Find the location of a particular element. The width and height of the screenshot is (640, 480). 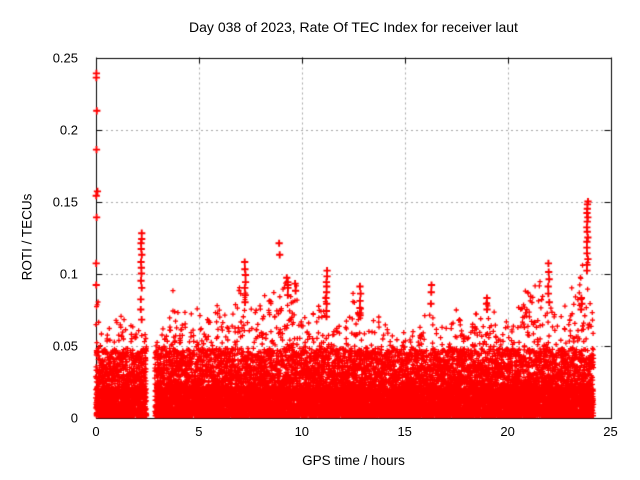

y-tick-label-015: 0.15 is located at coordinates (65, 201).